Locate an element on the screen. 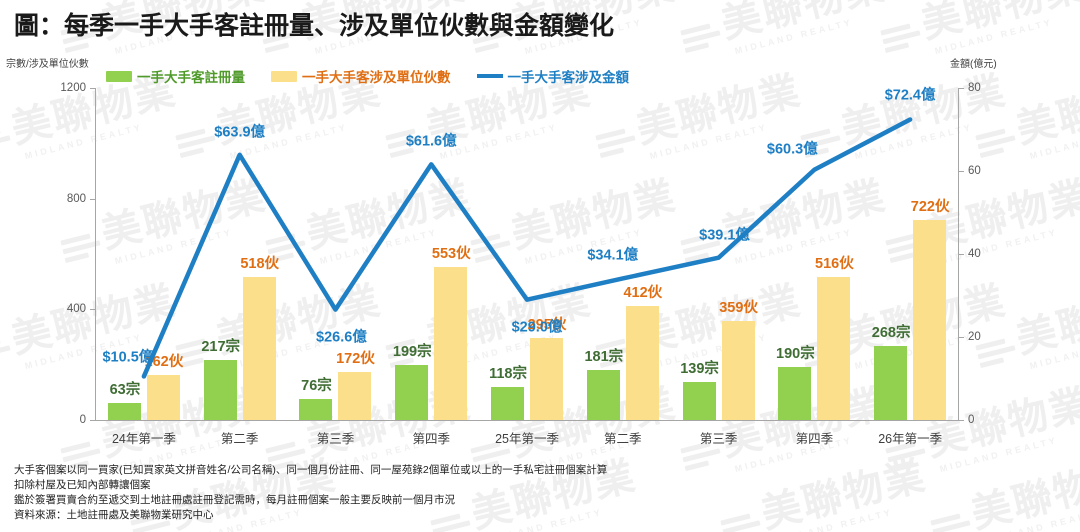 This screenshot has height=532, width=1080. right-axis-title: 金額(億元) is located at coordinates (973, 64).